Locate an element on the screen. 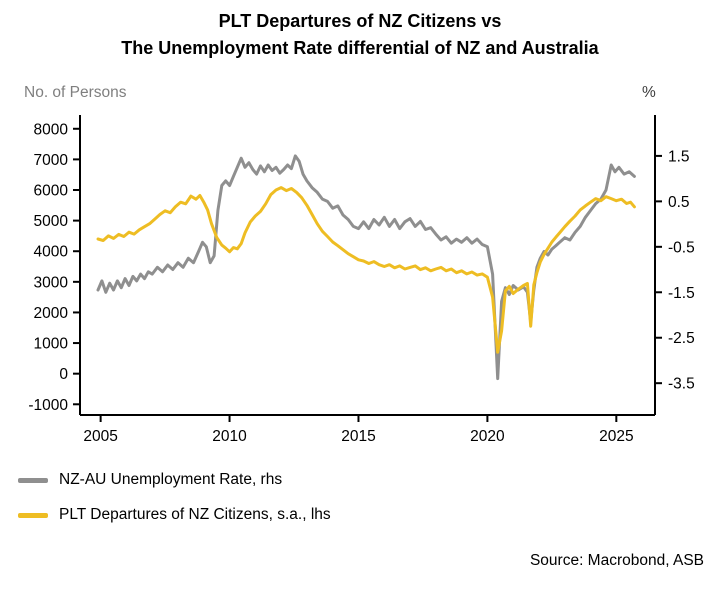  y-left-tick-label: 8000 is located at coordinates (51, 129).